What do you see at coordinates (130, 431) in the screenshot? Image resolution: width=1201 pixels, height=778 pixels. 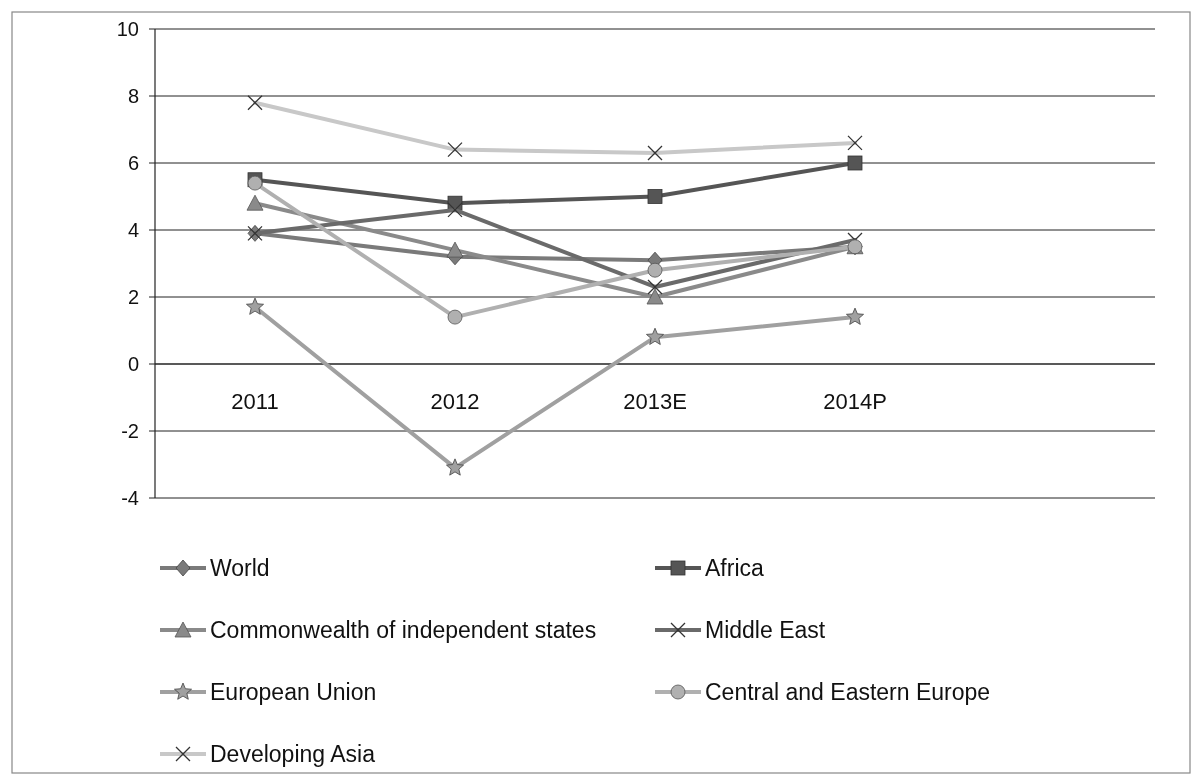 I see `y-tick-label: -2` at bounding box center [130, 431].